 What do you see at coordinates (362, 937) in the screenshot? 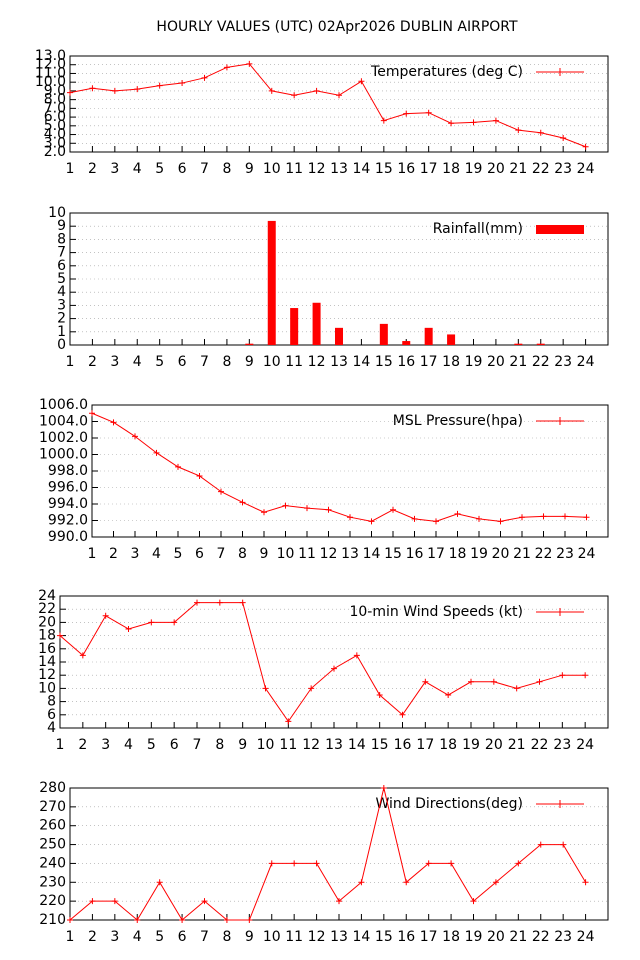
I see `x-tick-label: 14` at bounding box center [362, 937].